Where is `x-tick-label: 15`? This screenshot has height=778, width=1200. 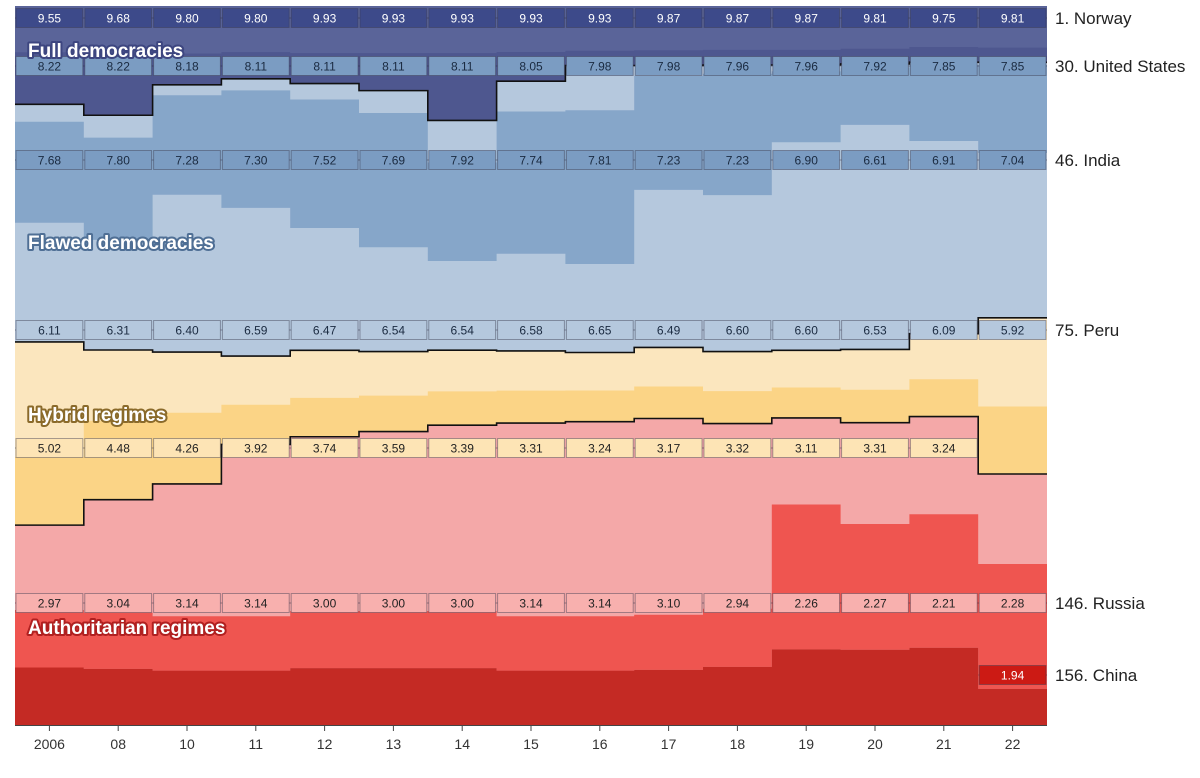
x-tick-label: 15 is located at coordinates (531, 744).